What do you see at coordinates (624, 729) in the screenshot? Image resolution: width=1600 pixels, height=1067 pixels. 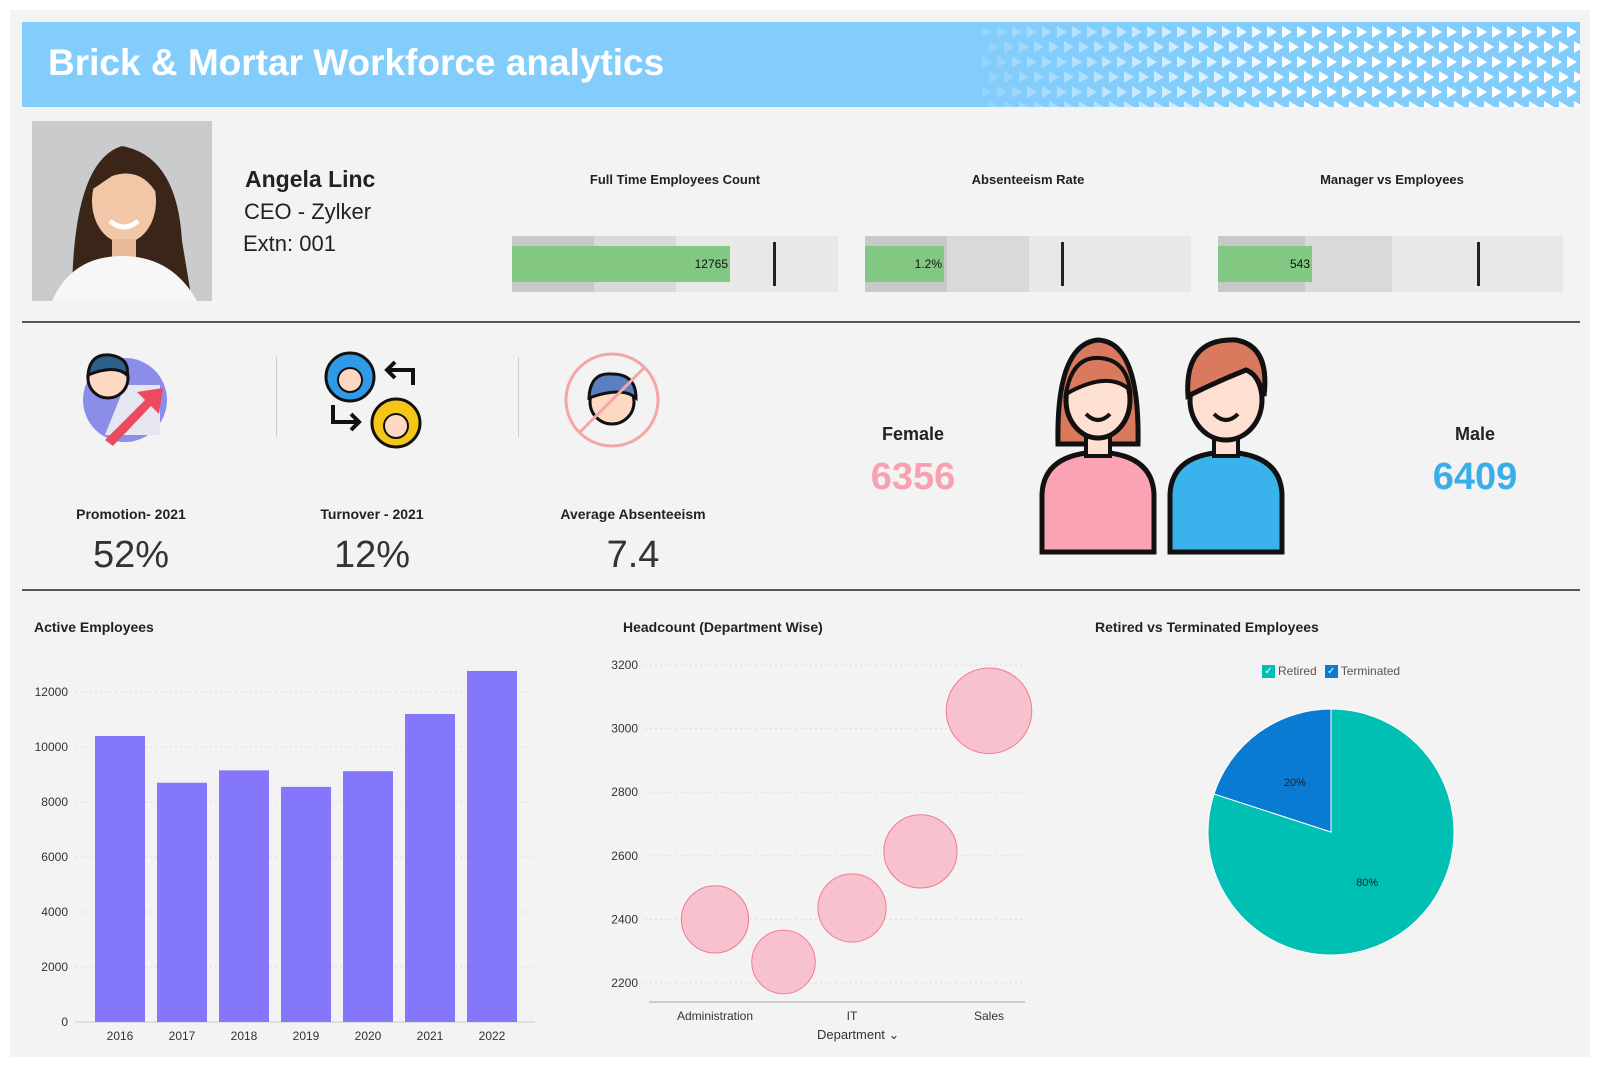 I see `y-tick-label: 3000` at bounding box center [624, 729].